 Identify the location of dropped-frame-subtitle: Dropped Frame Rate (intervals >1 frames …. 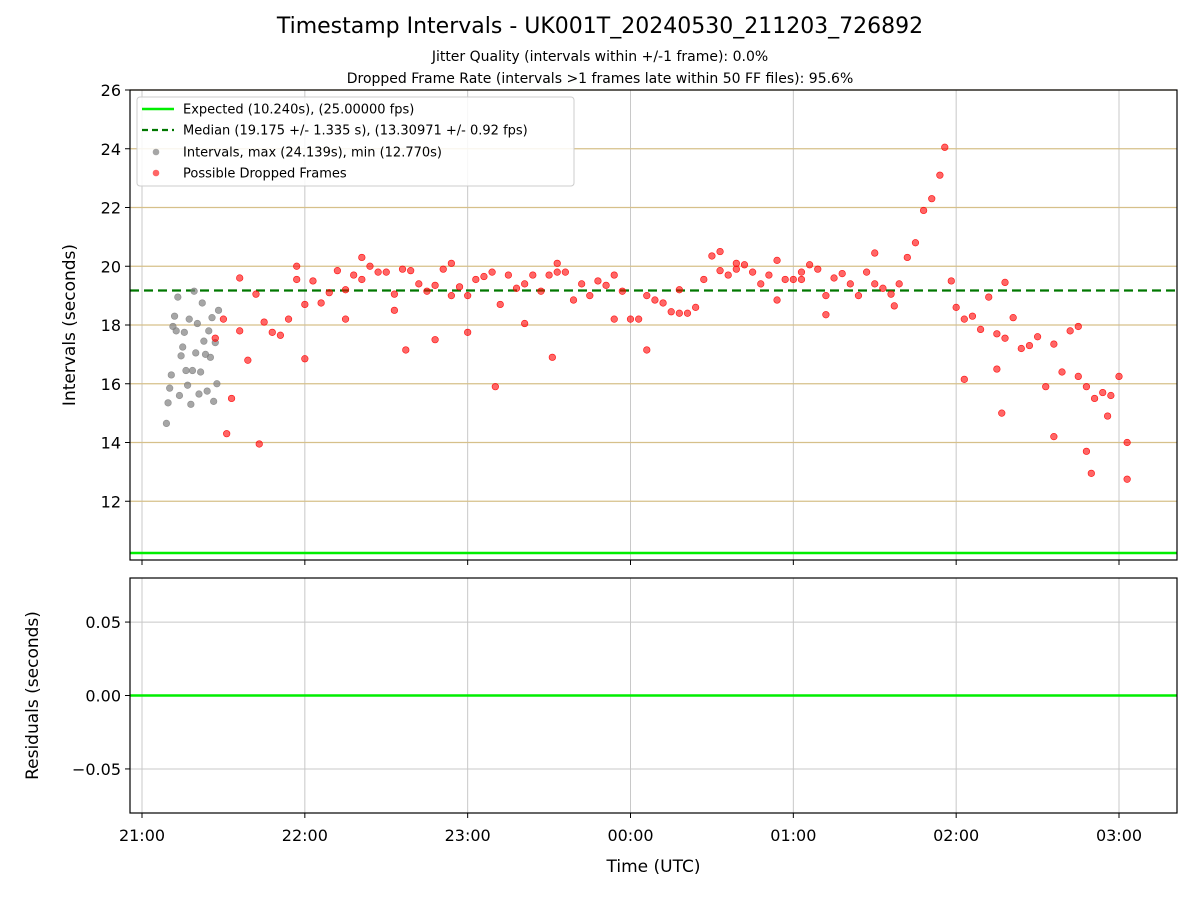
(600, 79).